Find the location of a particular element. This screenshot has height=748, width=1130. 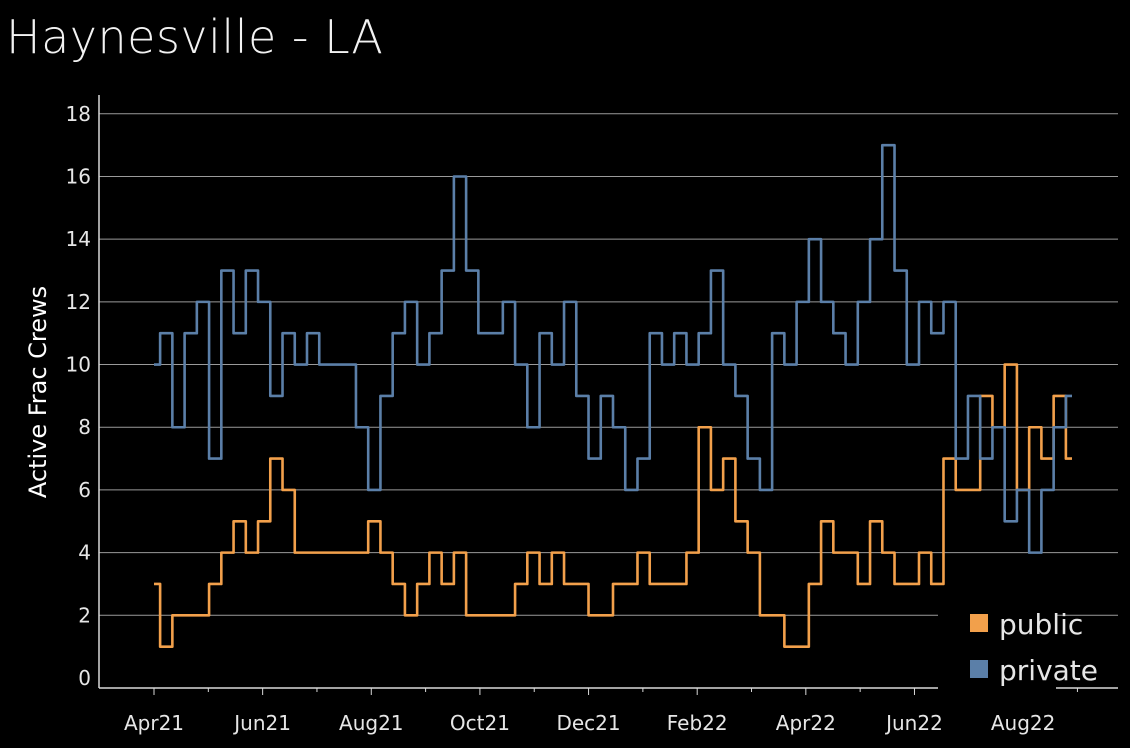

y-tick-label: 10 is located at coordinates (78, 365).